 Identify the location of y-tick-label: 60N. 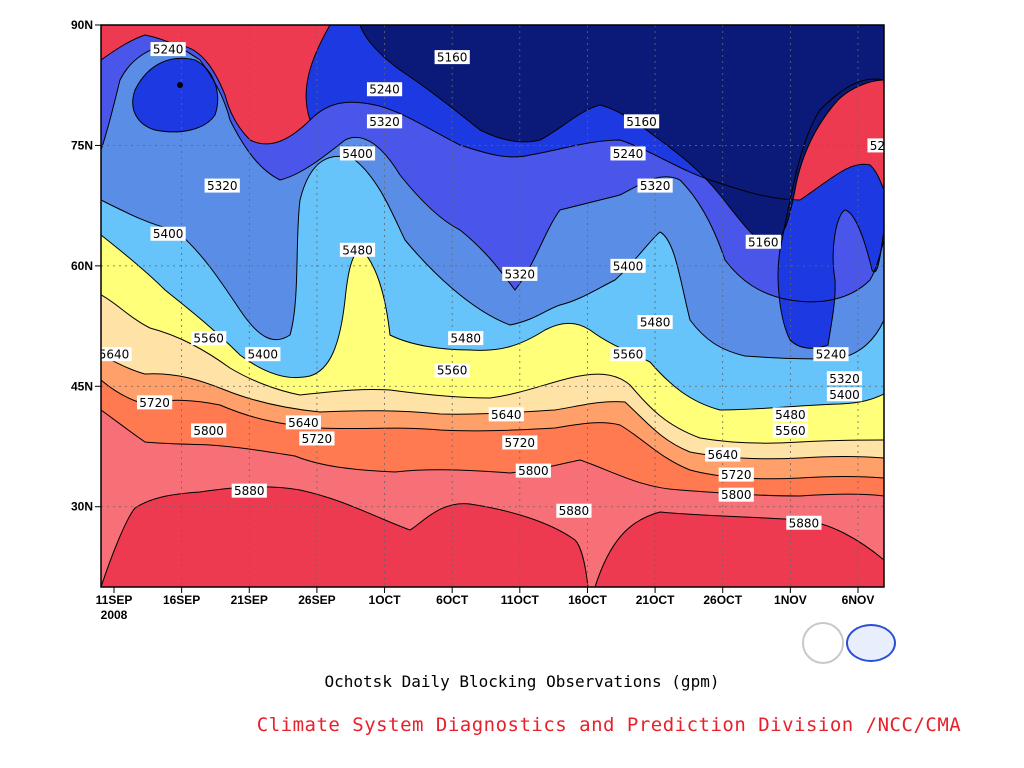
(82, 266).